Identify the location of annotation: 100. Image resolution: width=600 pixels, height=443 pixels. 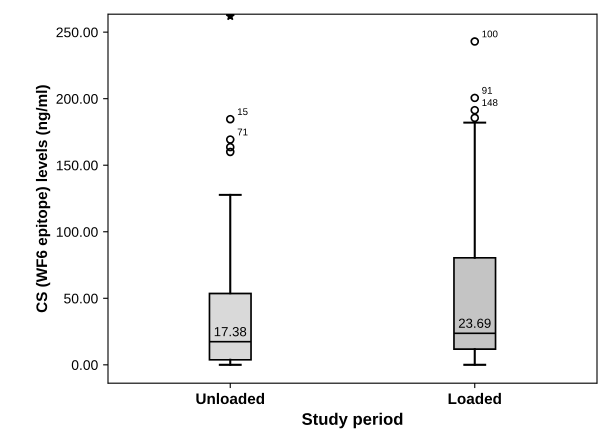
(490, 34).